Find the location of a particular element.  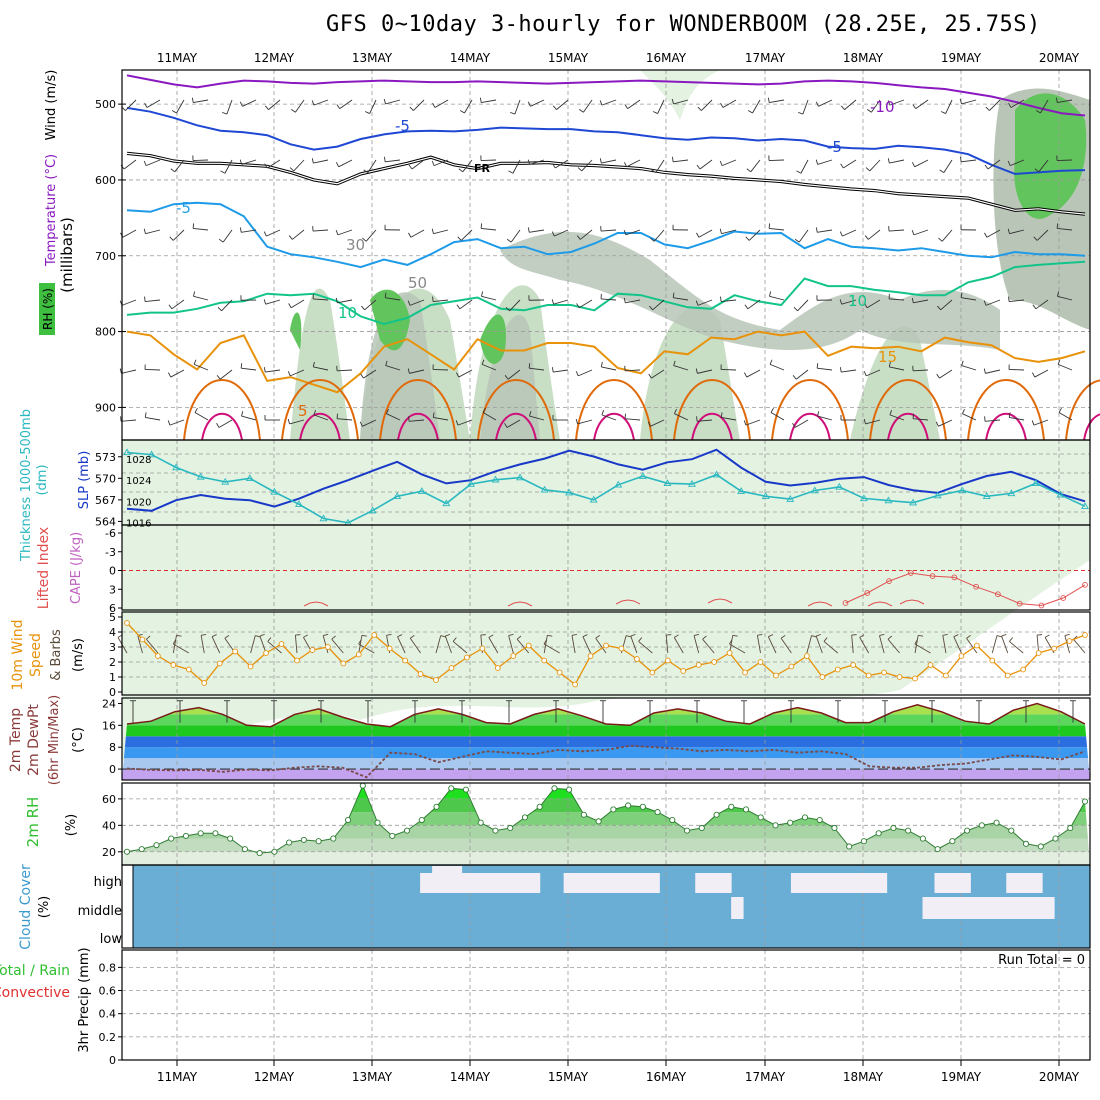

rh-base is located at coordinates (606, 858).